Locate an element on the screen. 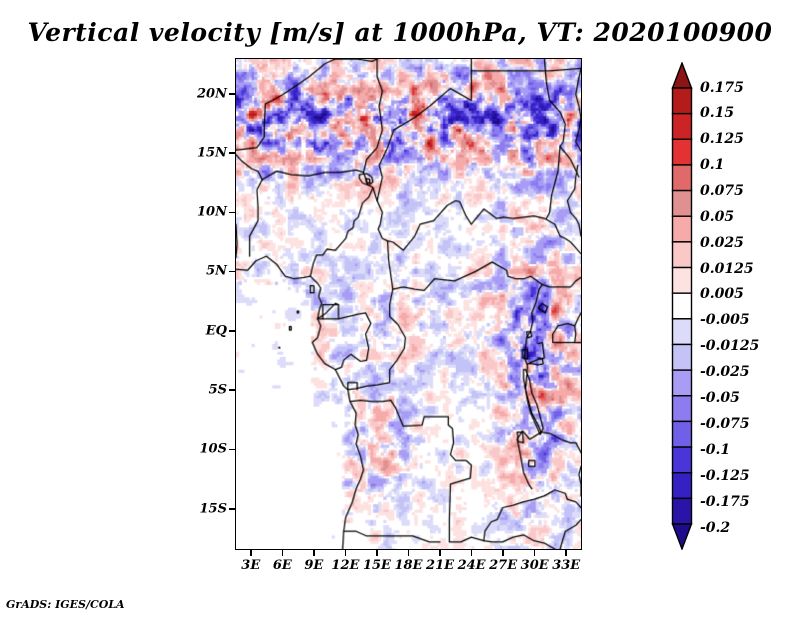  footer-credit: GrADS: IGES/COLA is located at coordinates (65, 604).